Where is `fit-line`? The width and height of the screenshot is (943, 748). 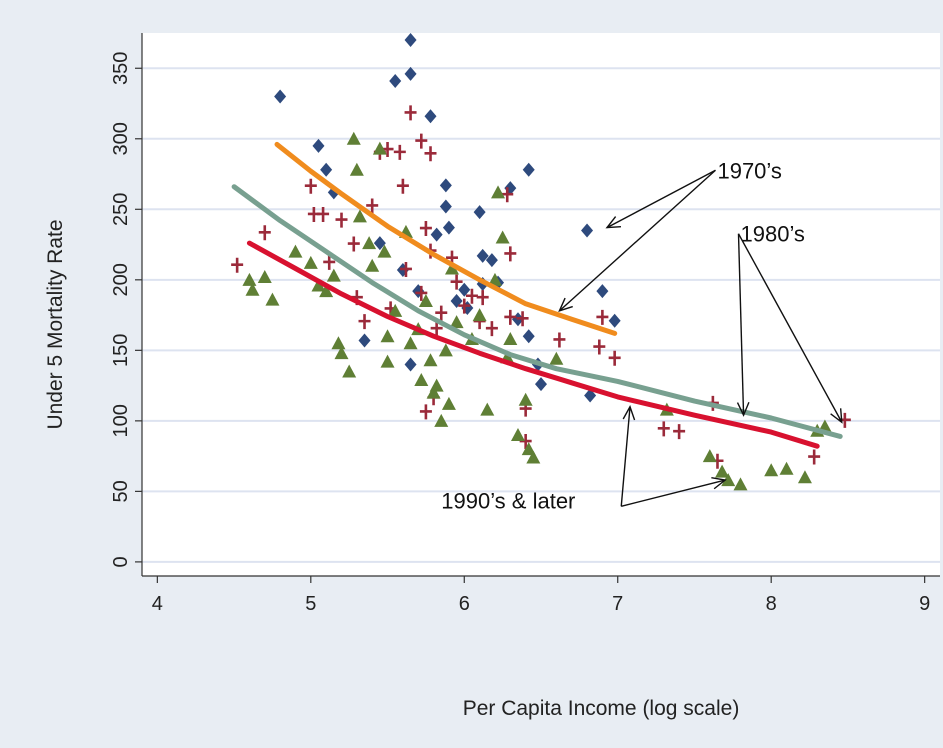
fit-line is located at coordinates (446, 238).